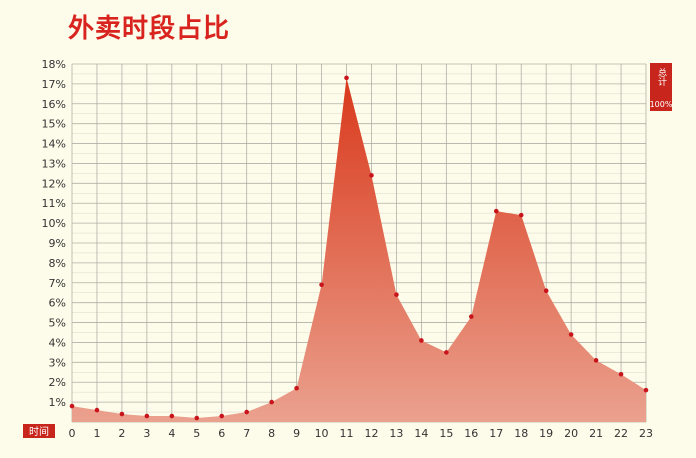 This screenshot has width=696, height=458. What do you see at coordinates (521, 433) in the screenshot?
I see `x-tick-label: 18` at bounding box center [521, 433].